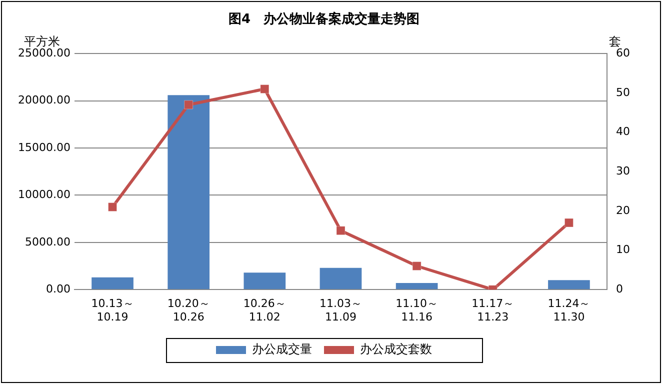 The image size is (664, 386). Describe the element at coordinates (58, 289) in the screenshot. I see `y-tick-label: 0.00` at that location.